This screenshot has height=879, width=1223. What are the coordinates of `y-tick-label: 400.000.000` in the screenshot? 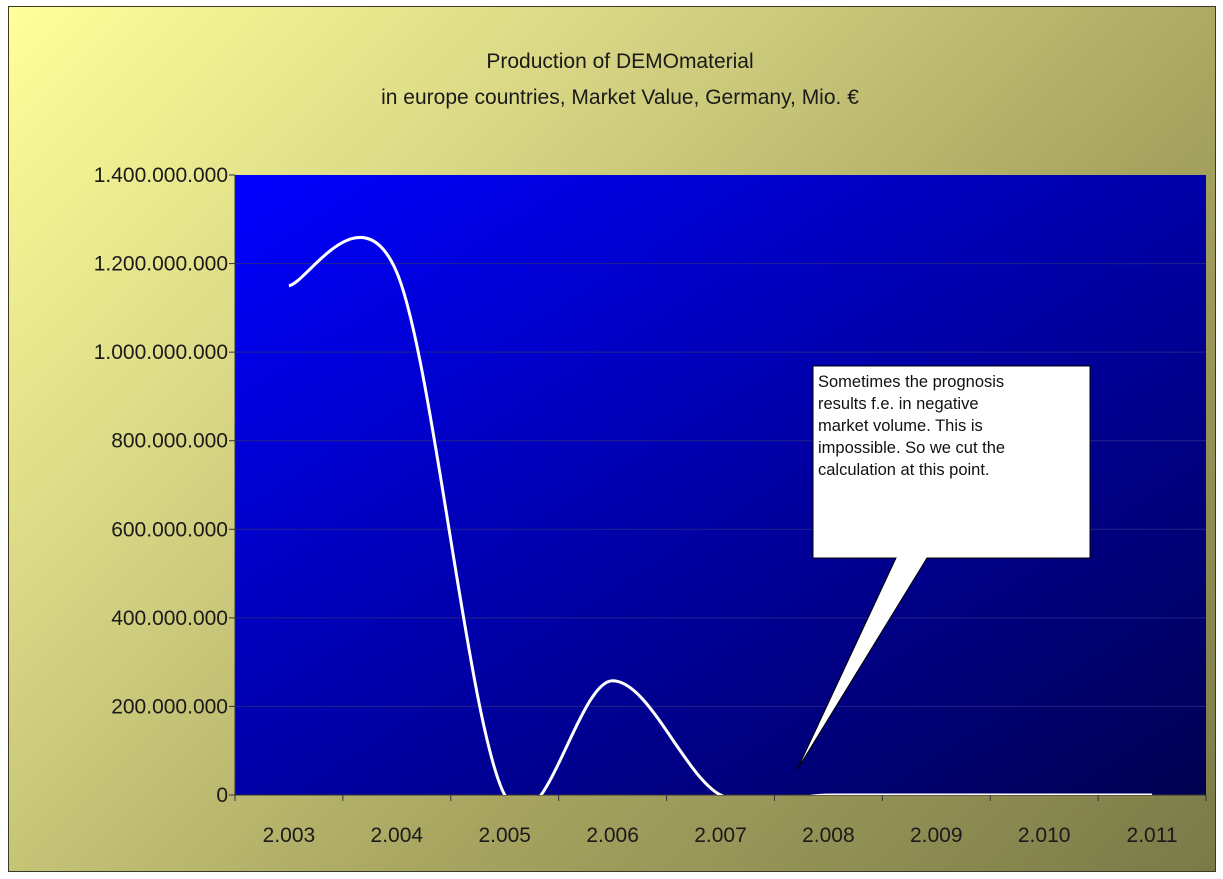 It's located at (169, 618).